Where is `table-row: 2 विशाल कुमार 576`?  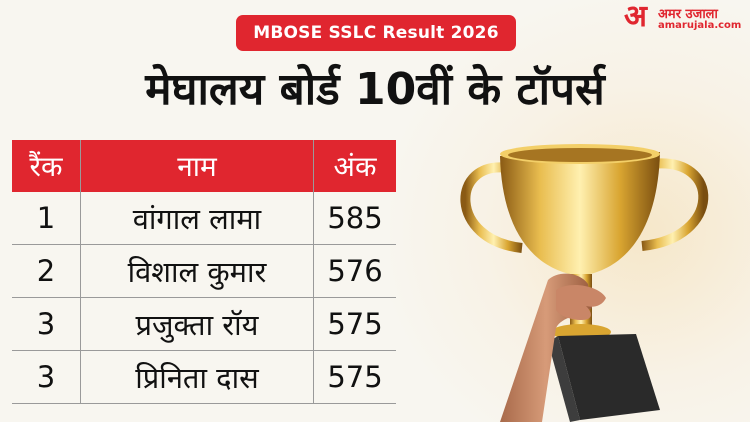
table-row: 2 विशाल कुमार 576 is located at coordinates (204, 271).